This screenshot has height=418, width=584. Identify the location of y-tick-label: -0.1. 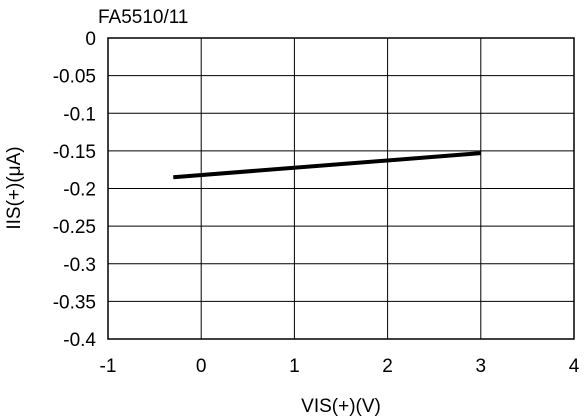
(79, 114).